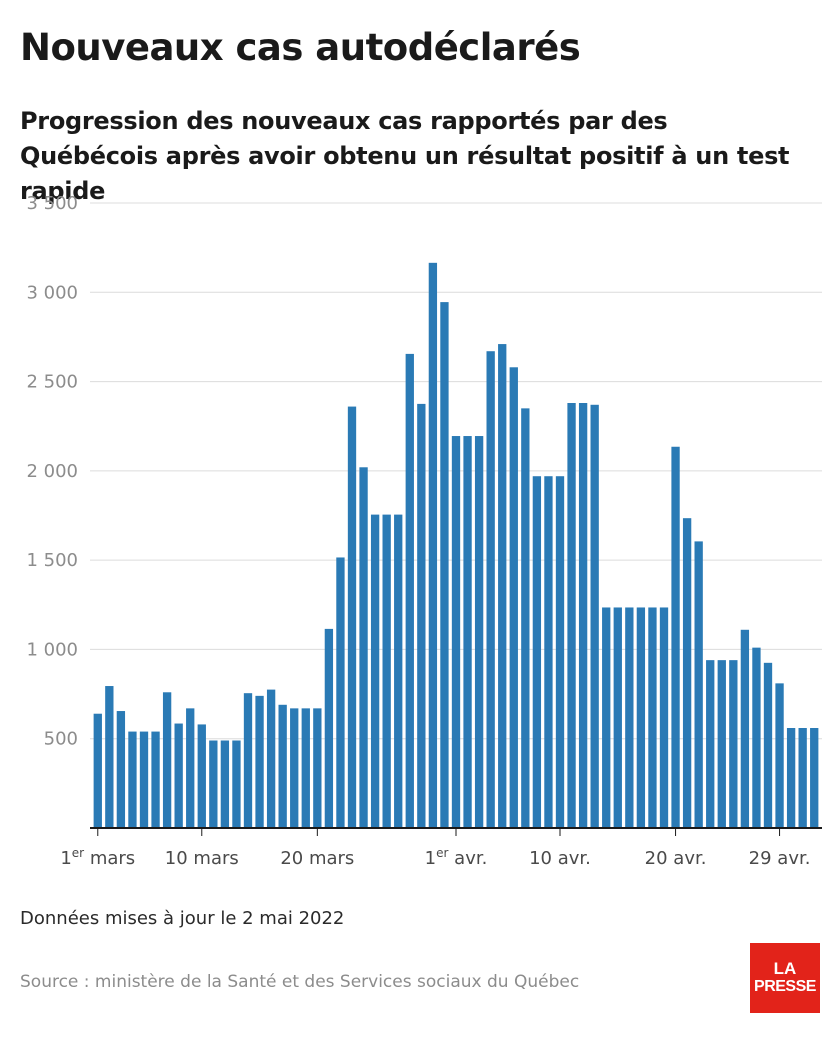 This screenshot has width=840, height=1040. Describe the element at coordinates (300, 47) in the screenshot. I see `chart-title: Nouveaux cas autodéclarés` at that location.